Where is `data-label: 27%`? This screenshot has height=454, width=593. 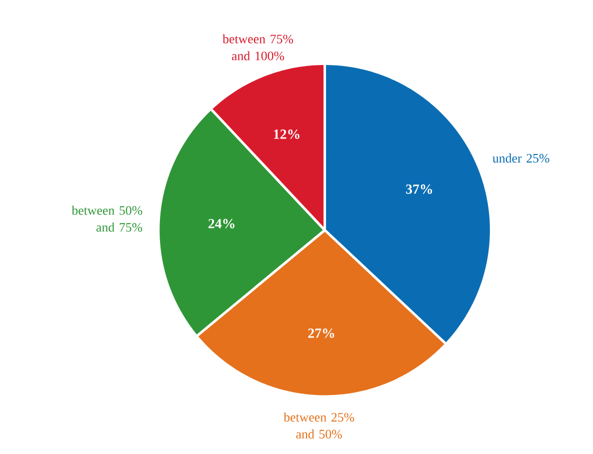
data-label: 27% is located at coordinates (321, 333).